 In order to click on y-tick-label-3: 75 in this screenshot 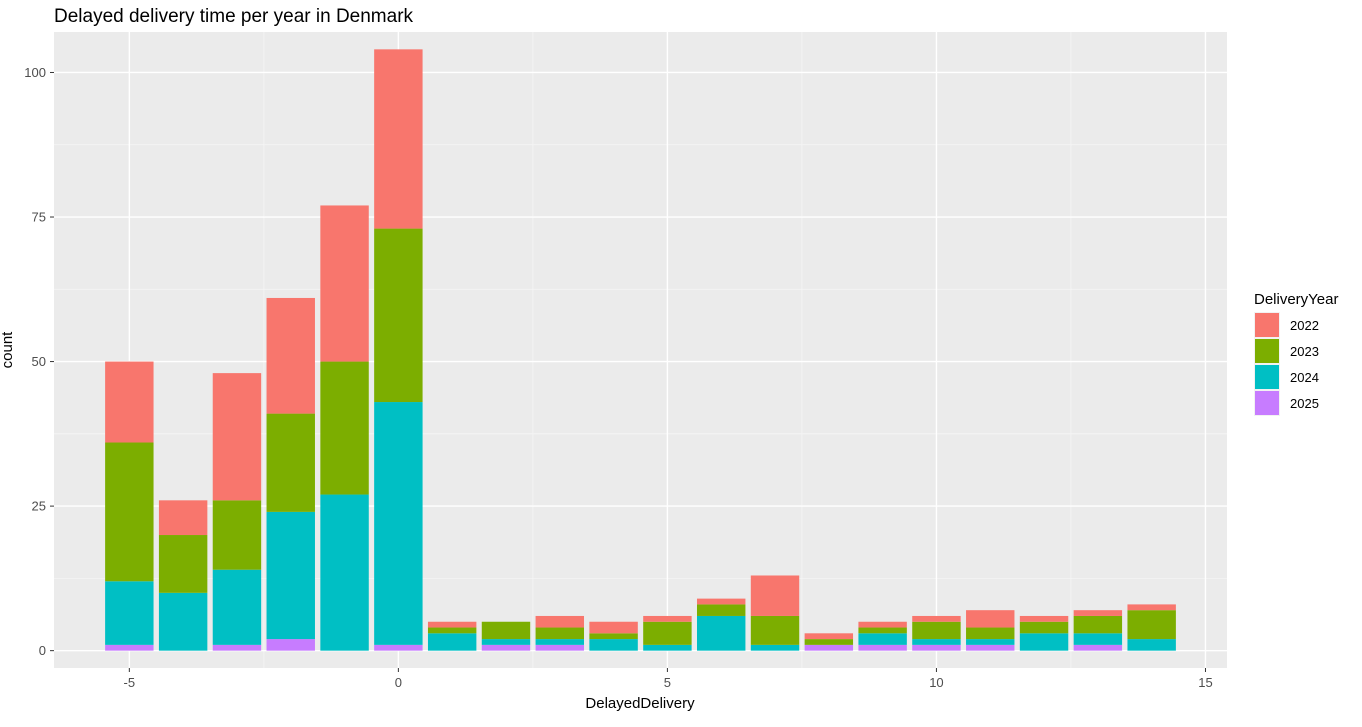, I will do `click(39, 217)`.